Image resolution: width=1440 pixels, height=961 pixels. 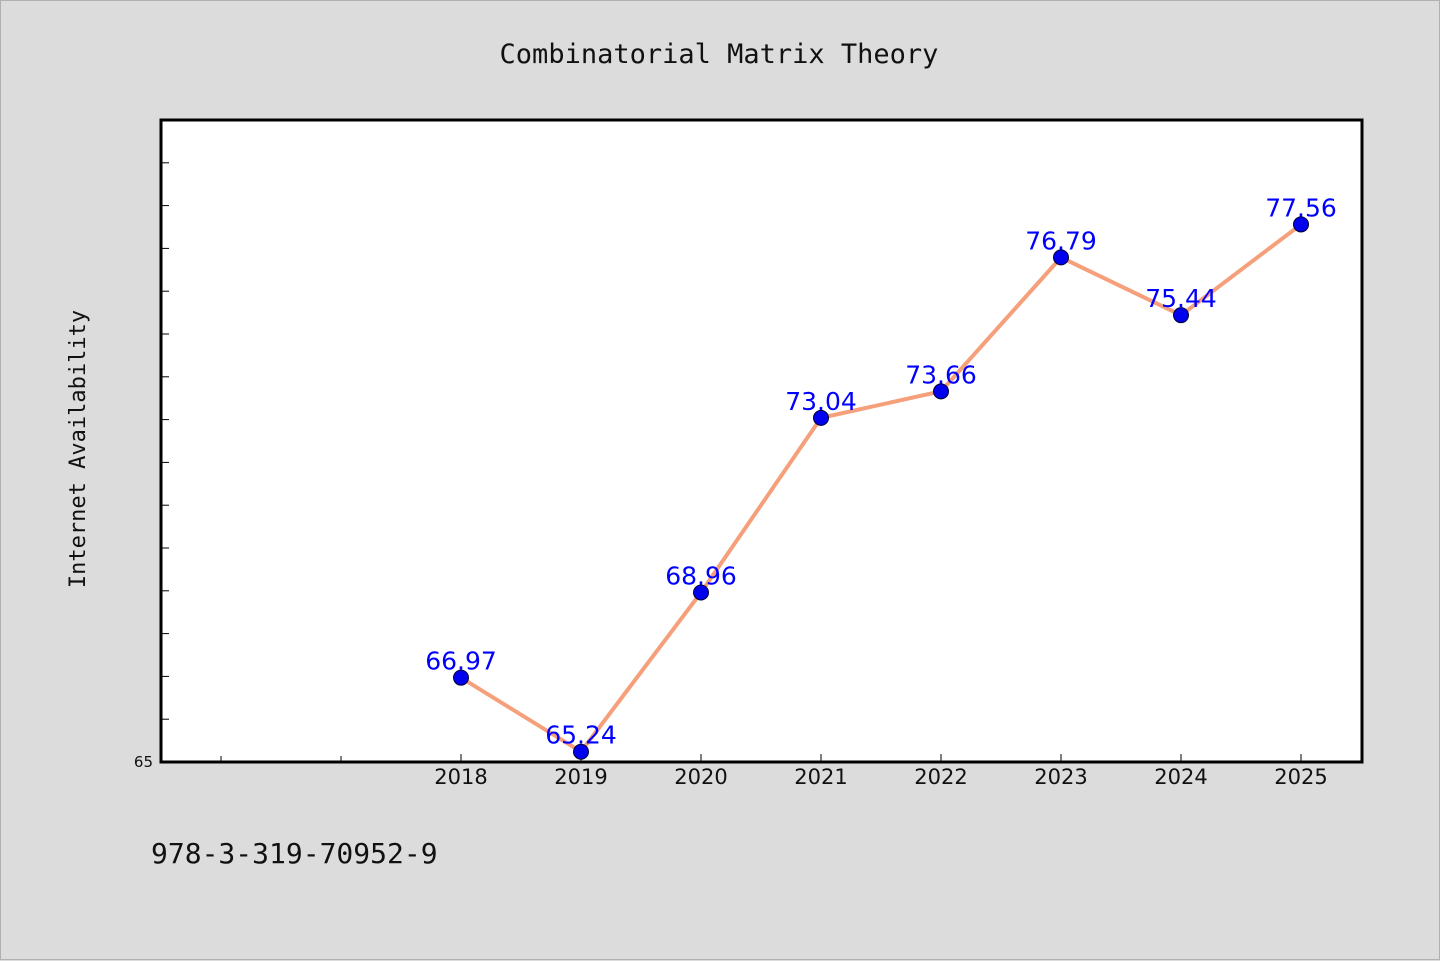 What do you see at coordinates (1180, 777) in the screenshot?
I see `x-tick-label: 2024` at bounding box center [1180, 777].